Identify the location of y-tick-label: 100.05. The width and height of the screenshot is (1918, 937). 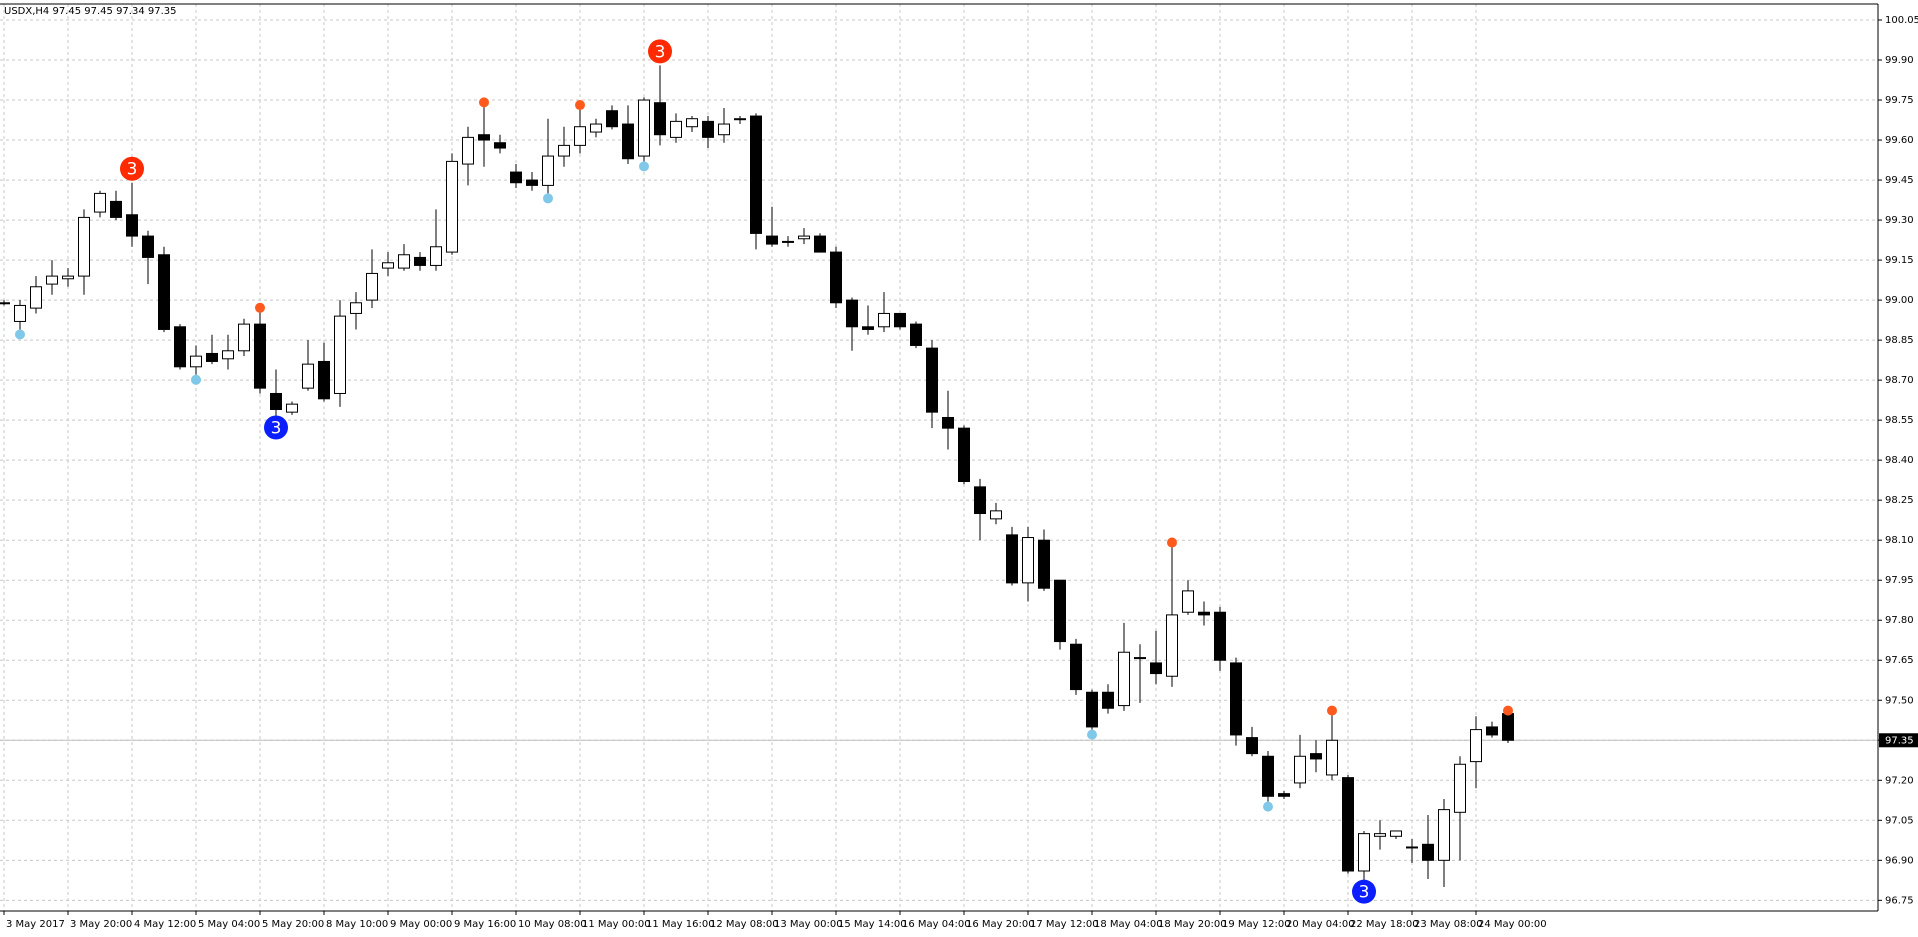
(1901, 20).